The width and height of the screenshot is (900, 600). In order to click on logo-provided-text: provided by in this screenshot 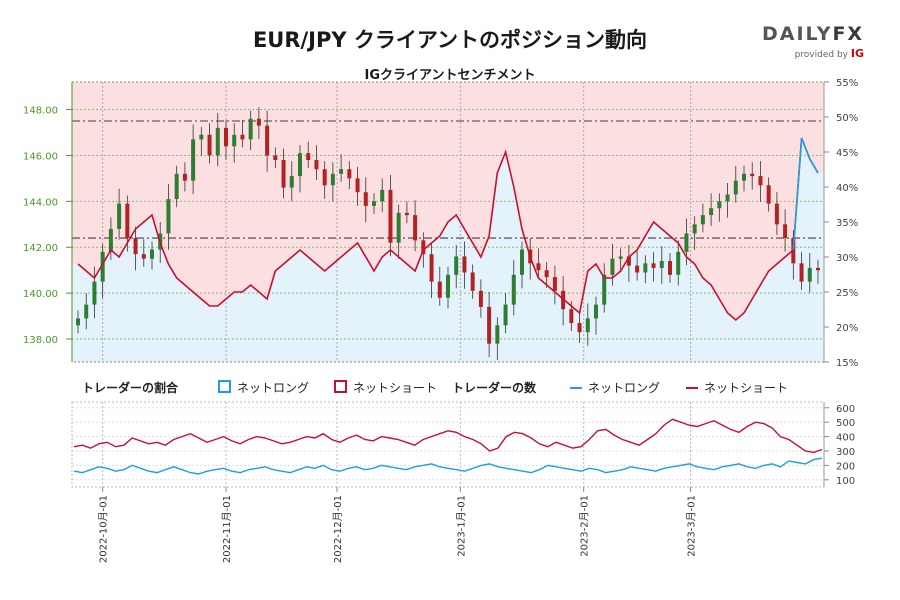, I will do `click(821, 55)`.